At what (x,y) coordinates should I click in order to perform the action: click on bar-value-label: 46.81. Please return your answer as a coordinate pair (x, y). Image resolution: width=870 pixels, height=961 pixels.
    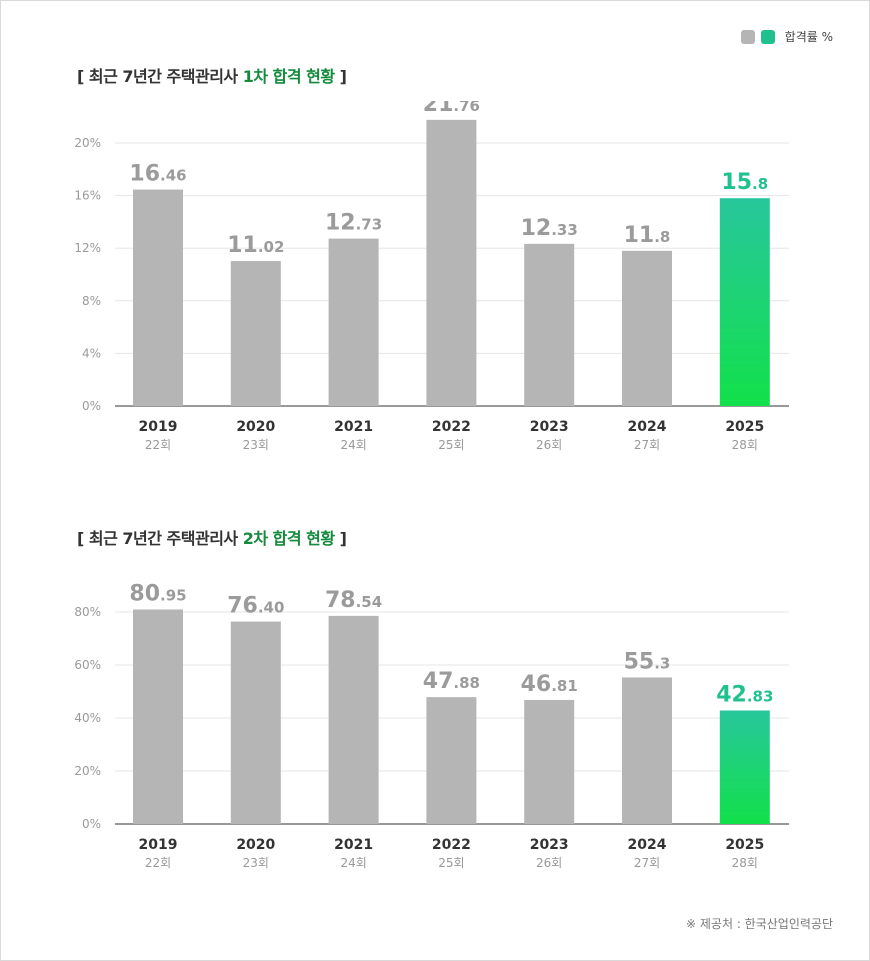
    Looking at the image, I should click on (549, 684).